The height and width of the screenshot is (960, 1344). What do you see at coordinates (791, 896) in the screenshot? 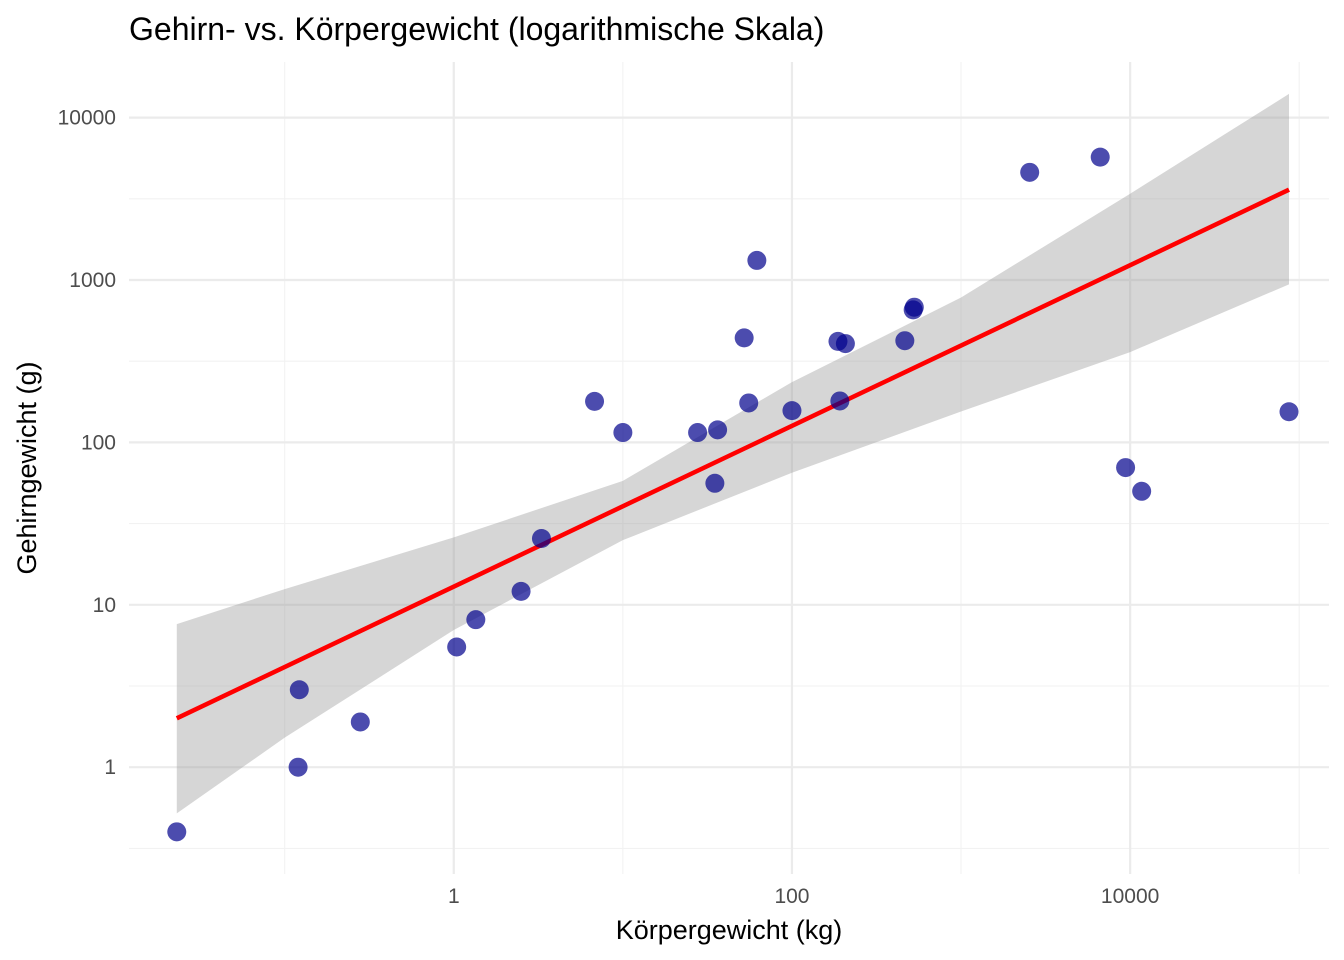
I see `x-tick-label: 100` at bounding box center [791, 896].